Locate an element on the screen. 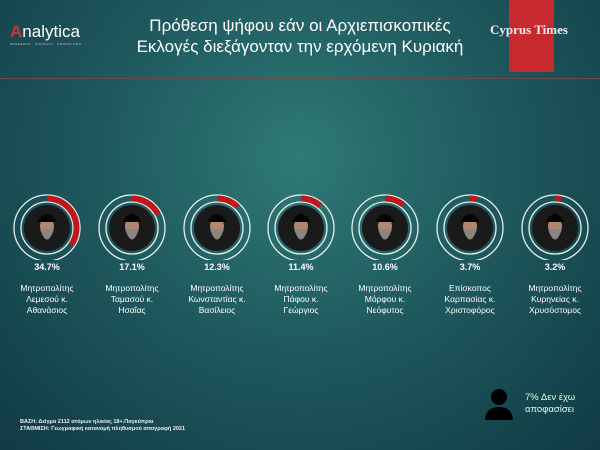 This screenshot has width=600, height=450. person-icon is located at coordinates (499, 404).